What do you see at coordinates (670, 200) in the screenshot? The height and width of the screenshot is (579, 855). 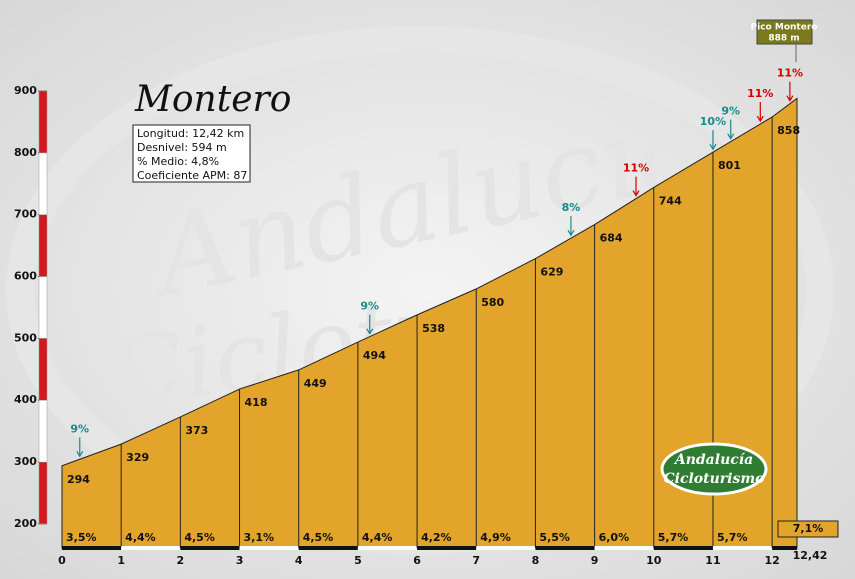 I see `elevation-label: 744` at bounding box center [670, 200].